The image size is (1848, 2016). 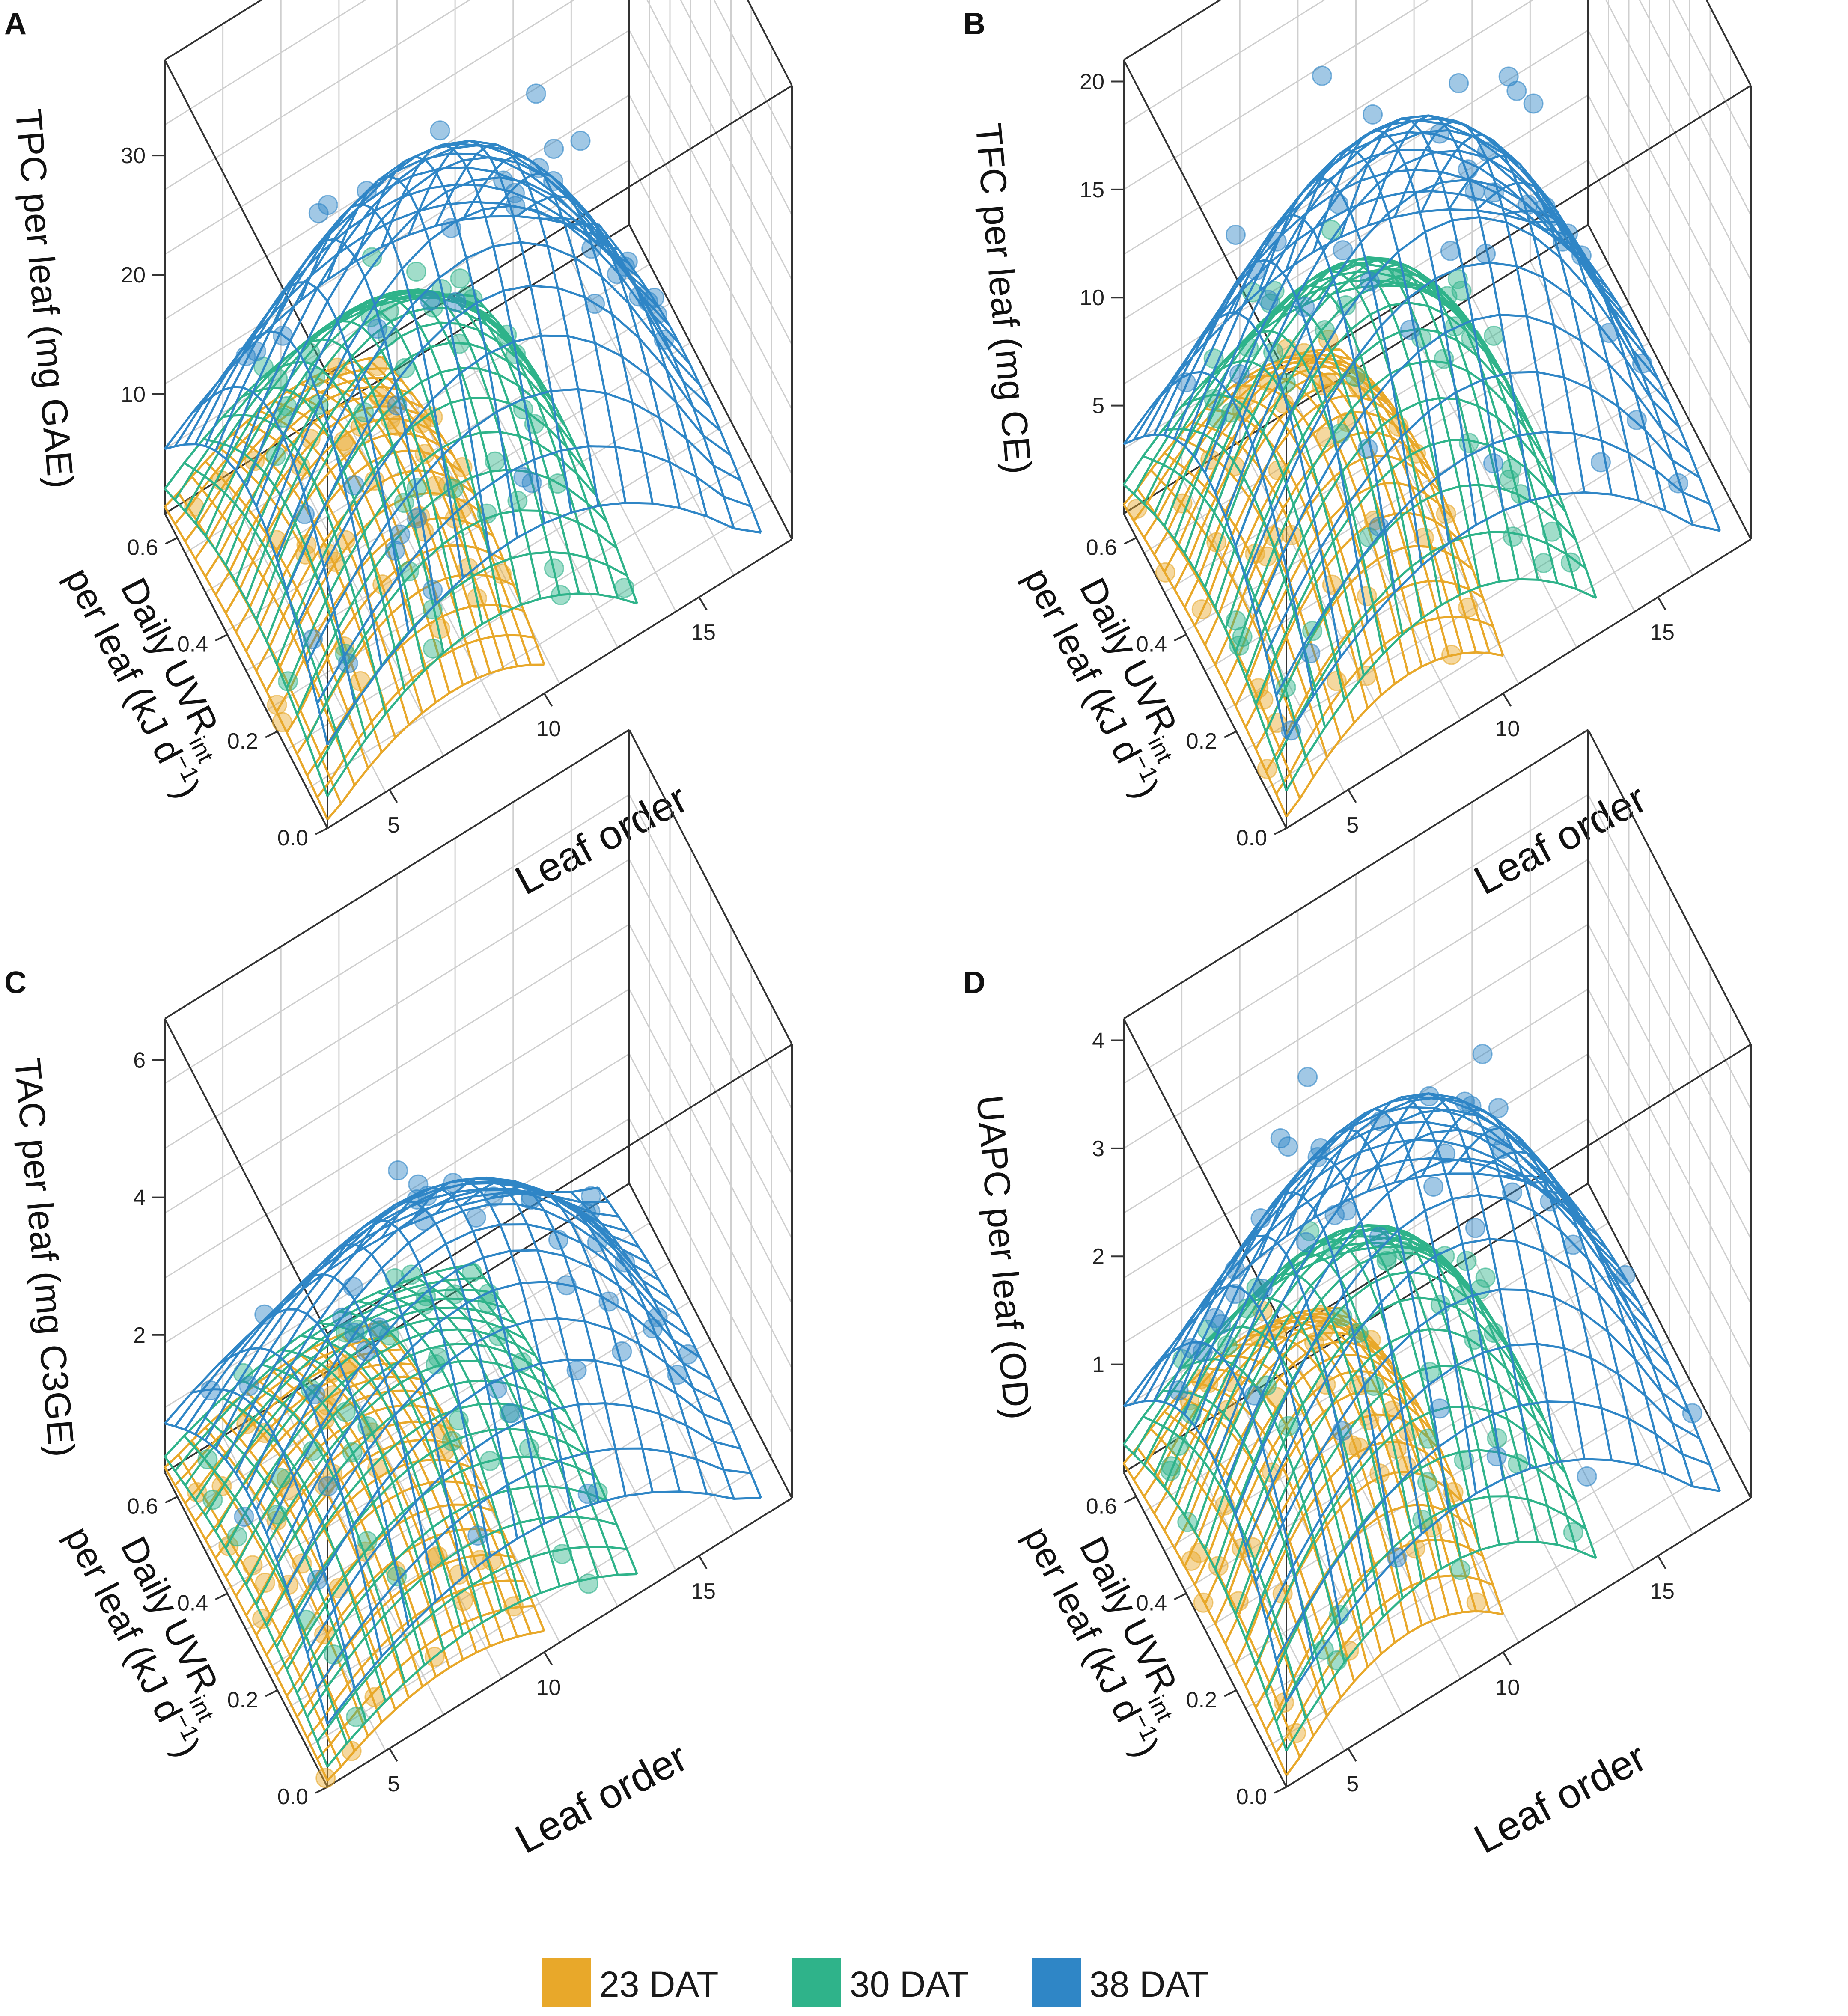 I want to click on series-23-dat, so click(x=354, y=587).